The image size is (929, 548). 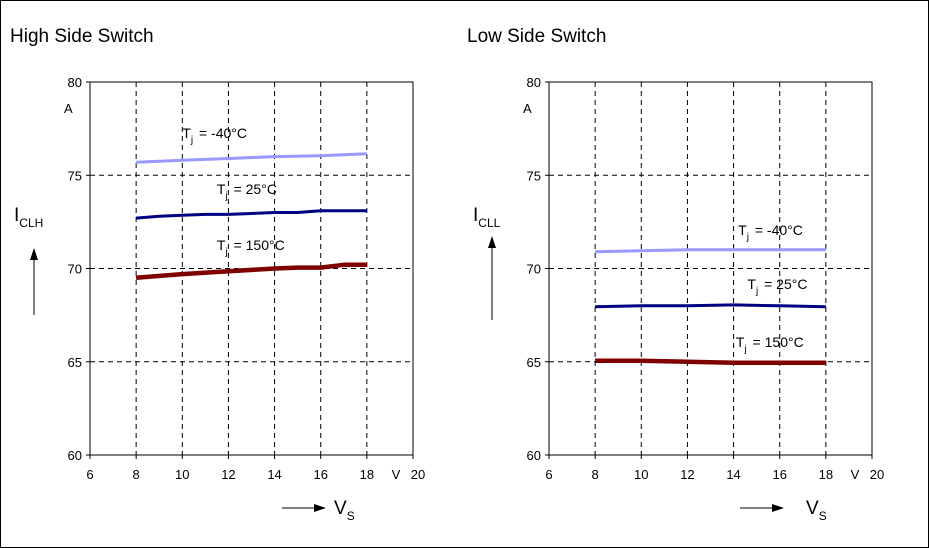 What do you see at coordinates (82, 36) in the screenshot?
I see `chart-title: High Side Switch` at bounding box center [82, 36].